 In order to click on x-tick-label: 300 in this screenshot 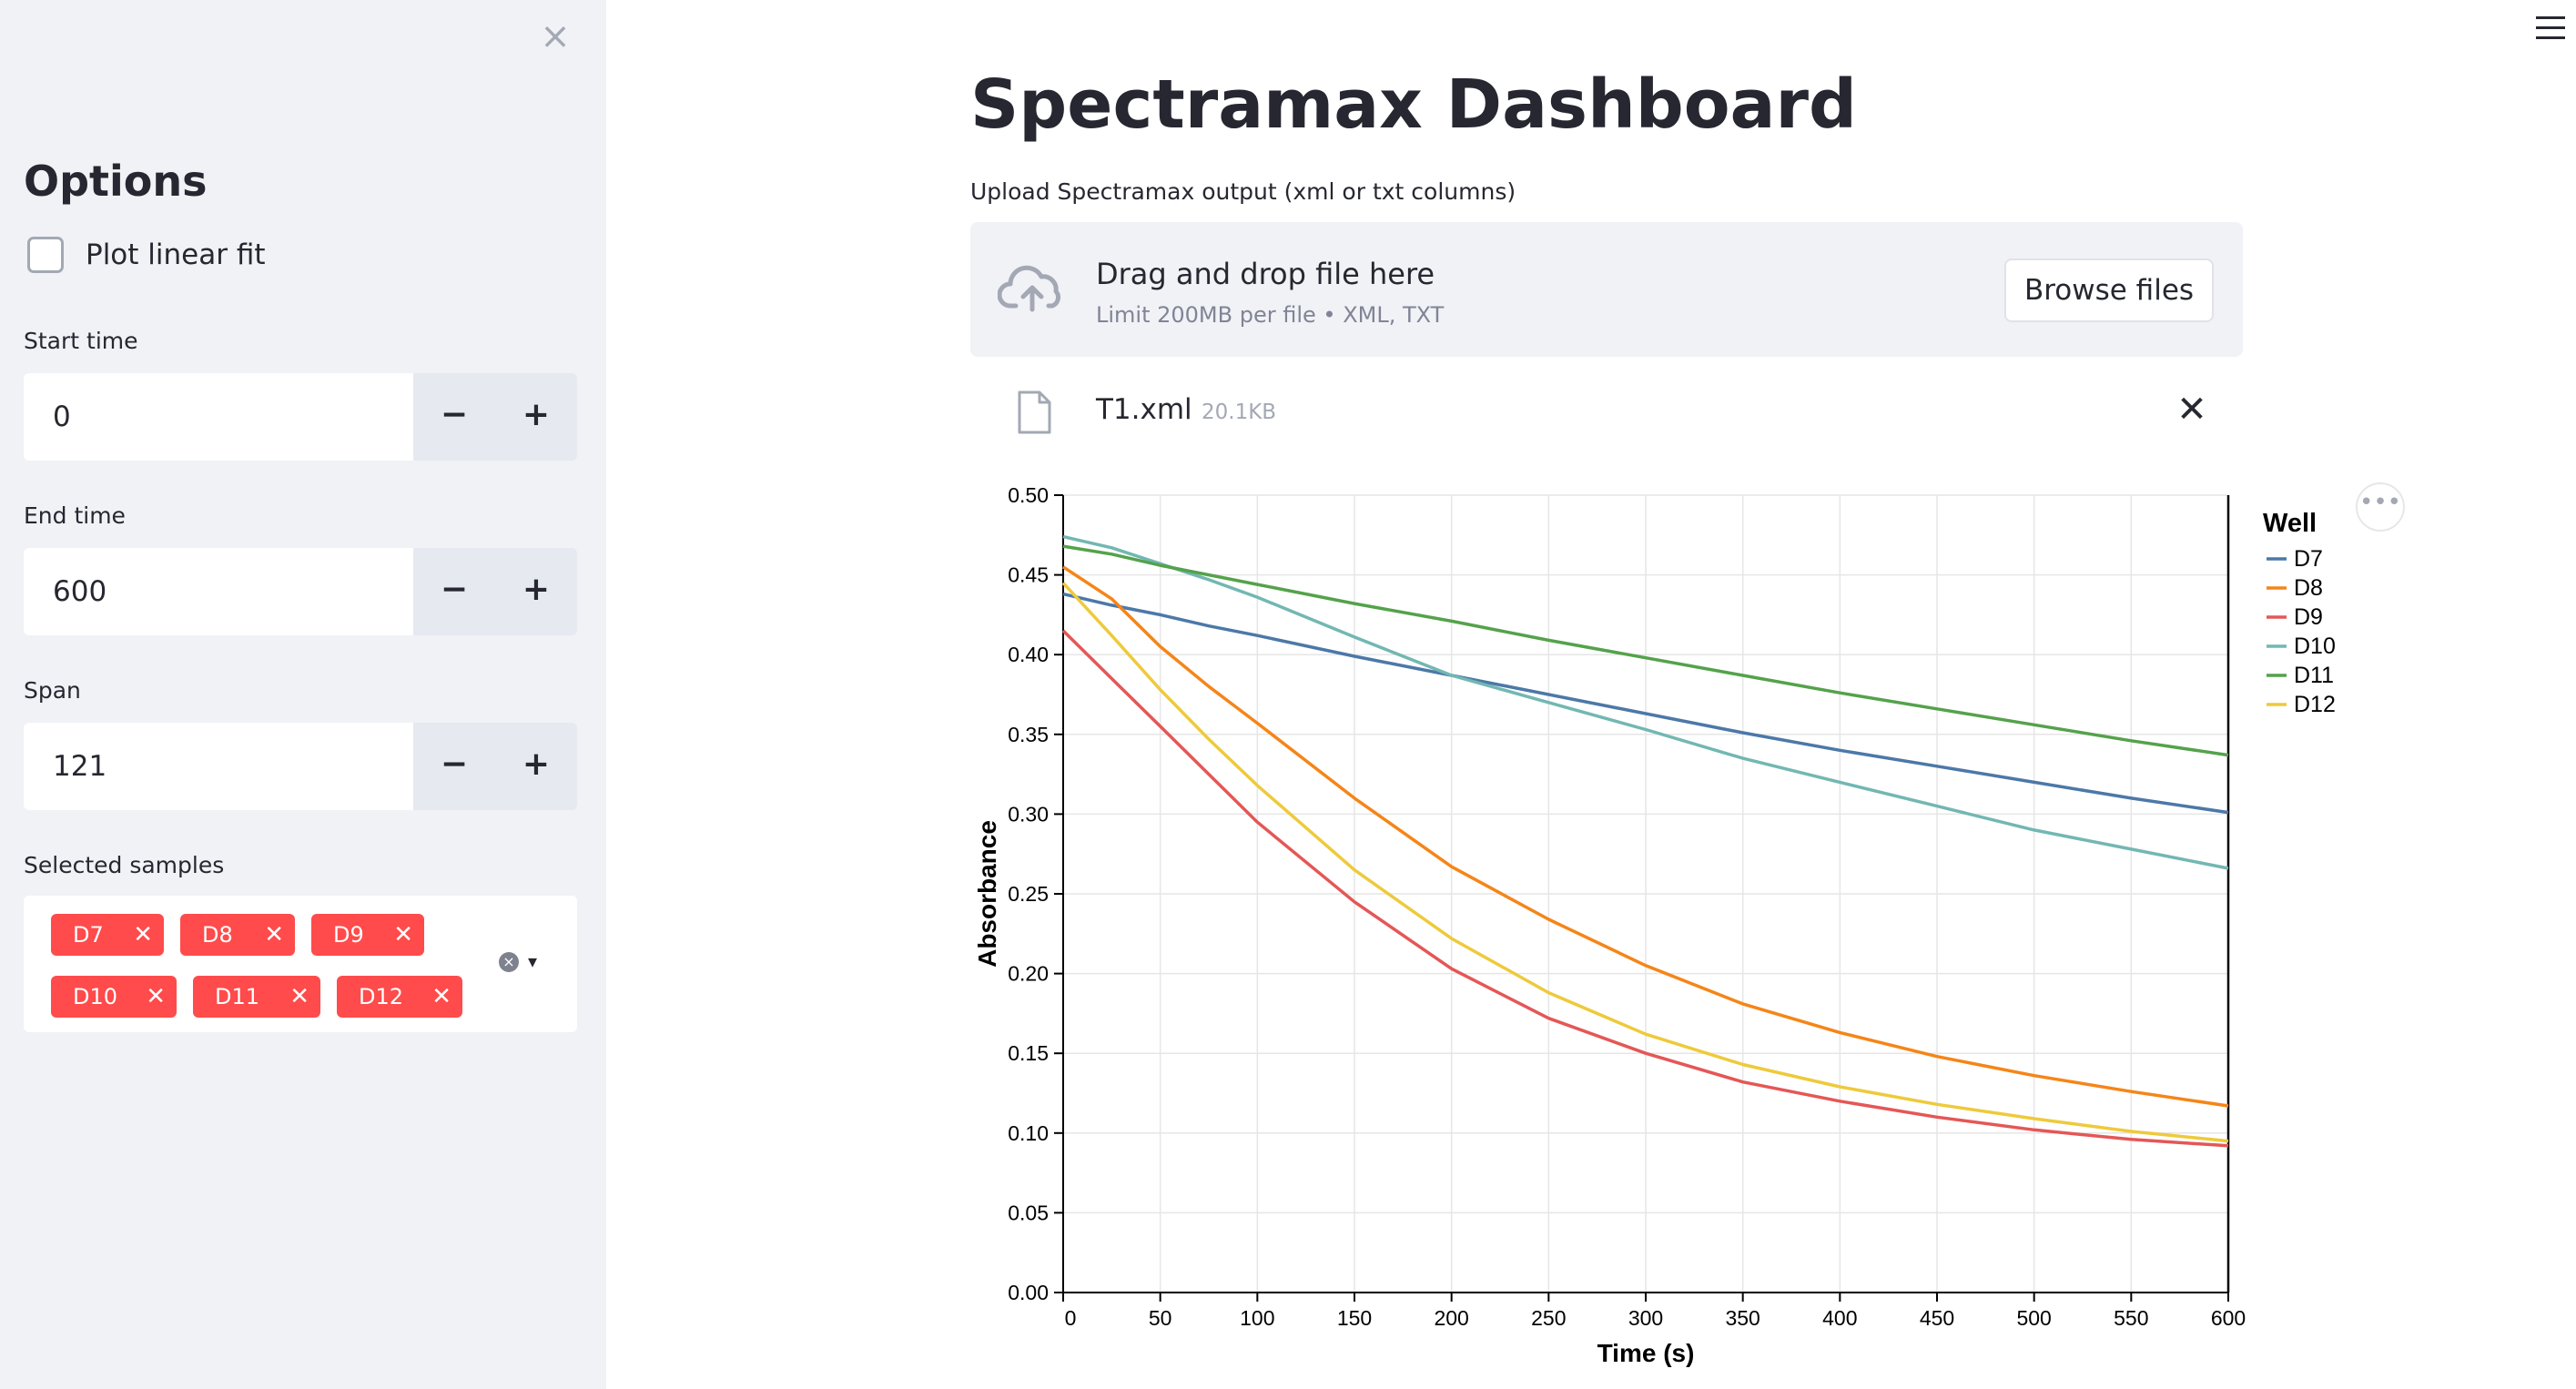, I will do `click(1645, 1318)`.